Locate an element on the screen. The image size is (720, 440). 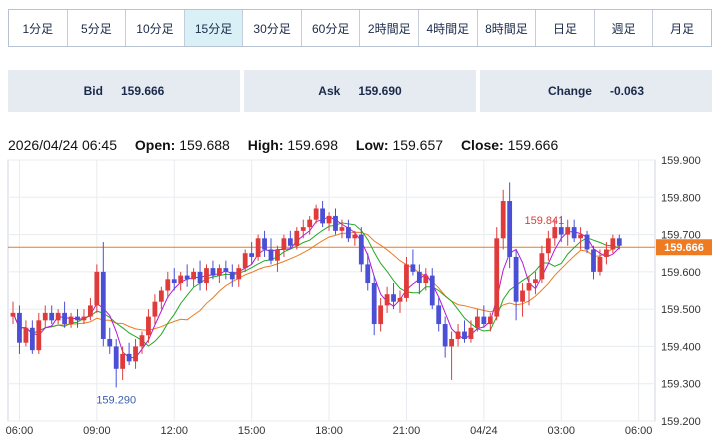
ask-label: Ask is located at coordinates (329, 91).